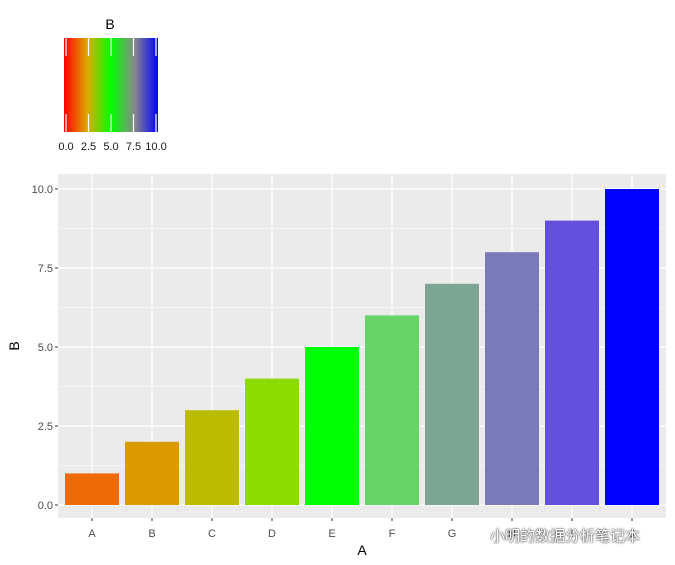 The height and width of the screenshot is (565, 675). I want to click on wechat-icon, so click(475, 534).